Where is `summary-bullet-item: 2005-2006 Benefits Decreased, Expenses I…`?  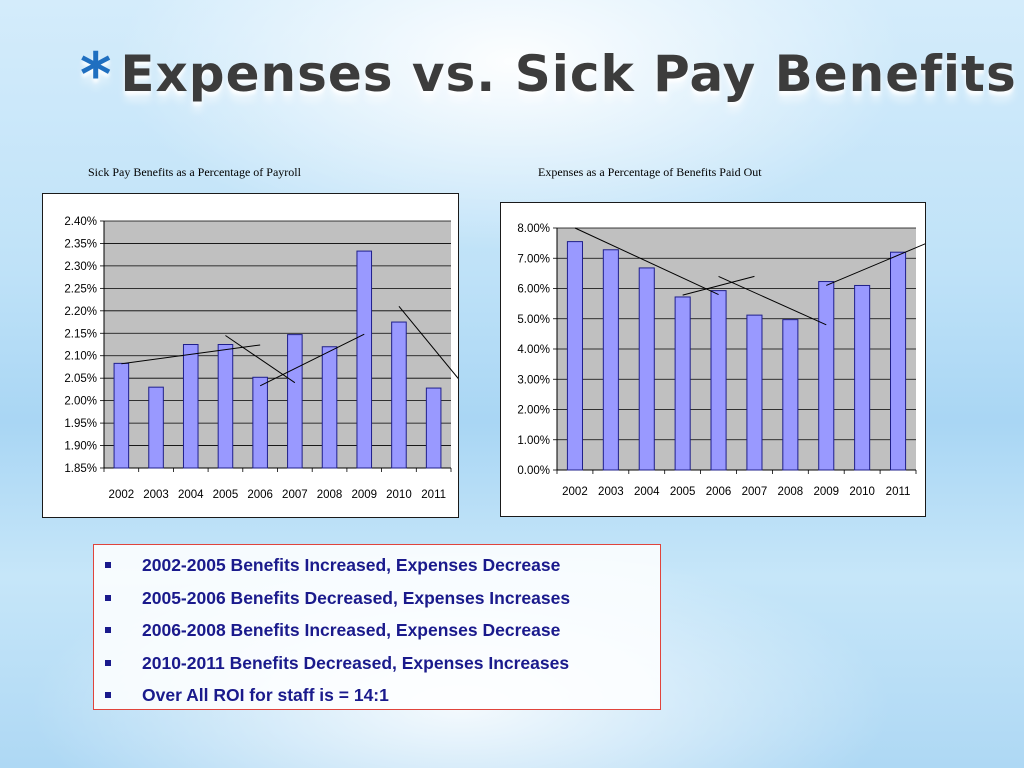
summary-bullet-item: 2005-2006 Benefits Decreased, Expenses I… is located at coordinates (332, 602).